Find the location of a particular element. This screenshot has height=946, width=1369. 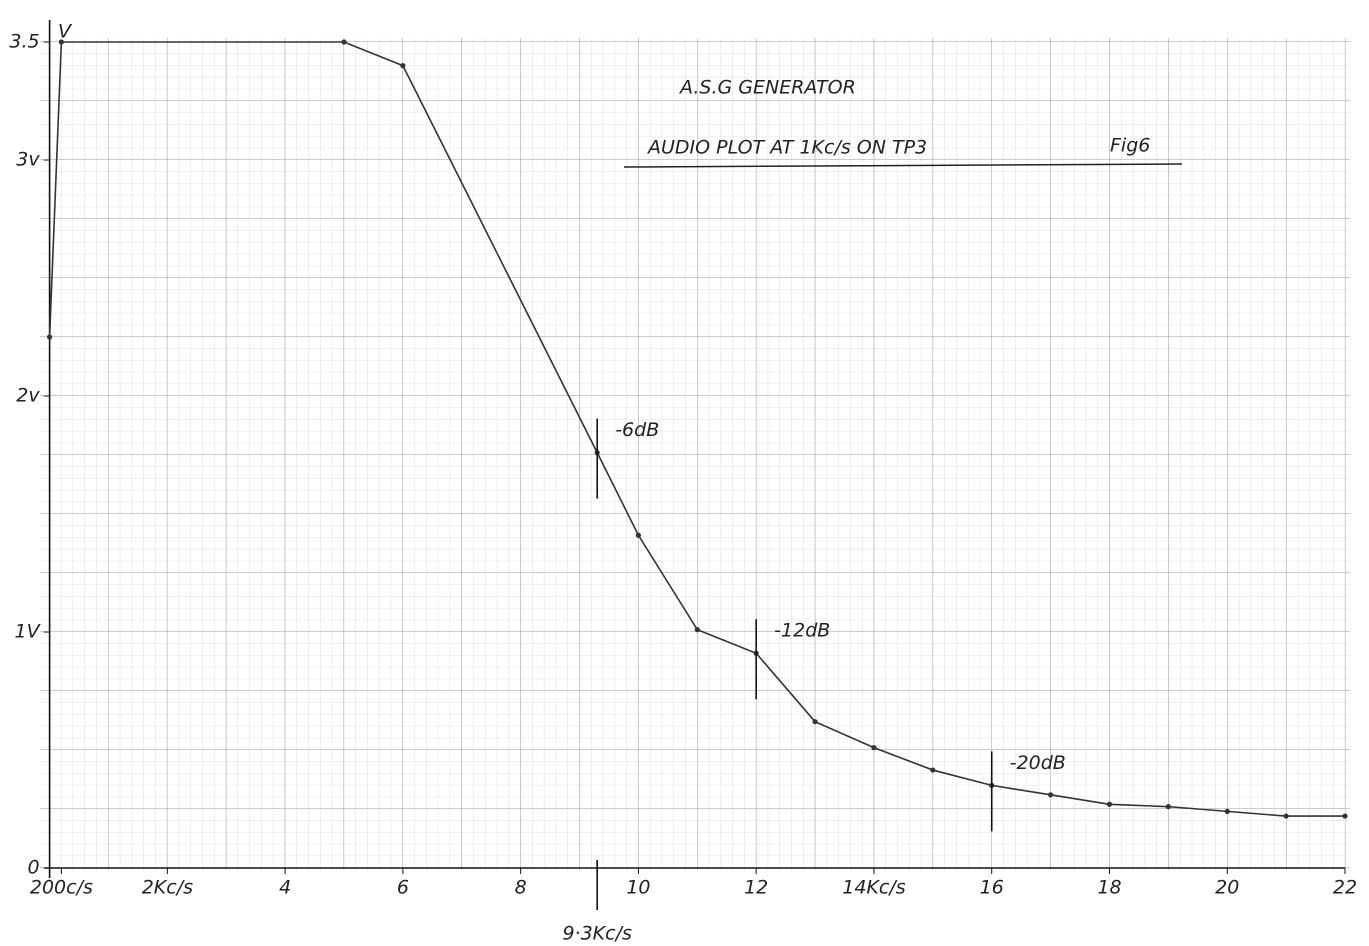

x-tick-label: 16 is located at coordinates (992, 888).